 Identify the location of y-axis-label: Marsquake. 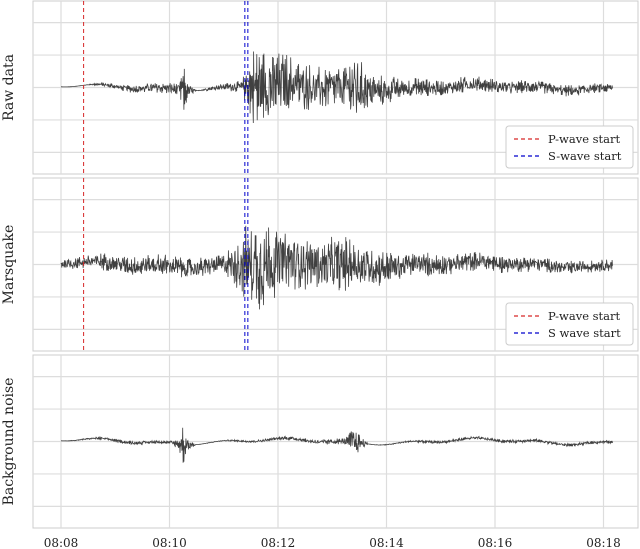
(9, 265).